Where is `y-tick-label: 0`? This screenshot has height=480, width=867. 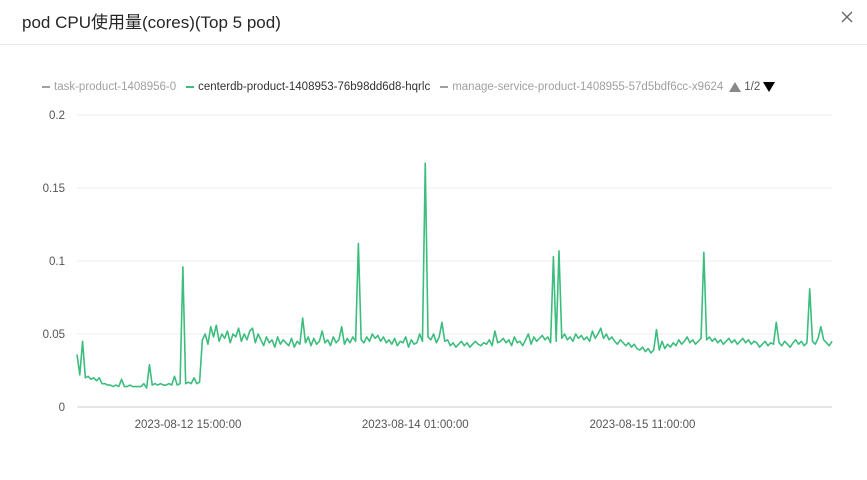
y-tick-label: 0 is located at coordinates (62, 408).